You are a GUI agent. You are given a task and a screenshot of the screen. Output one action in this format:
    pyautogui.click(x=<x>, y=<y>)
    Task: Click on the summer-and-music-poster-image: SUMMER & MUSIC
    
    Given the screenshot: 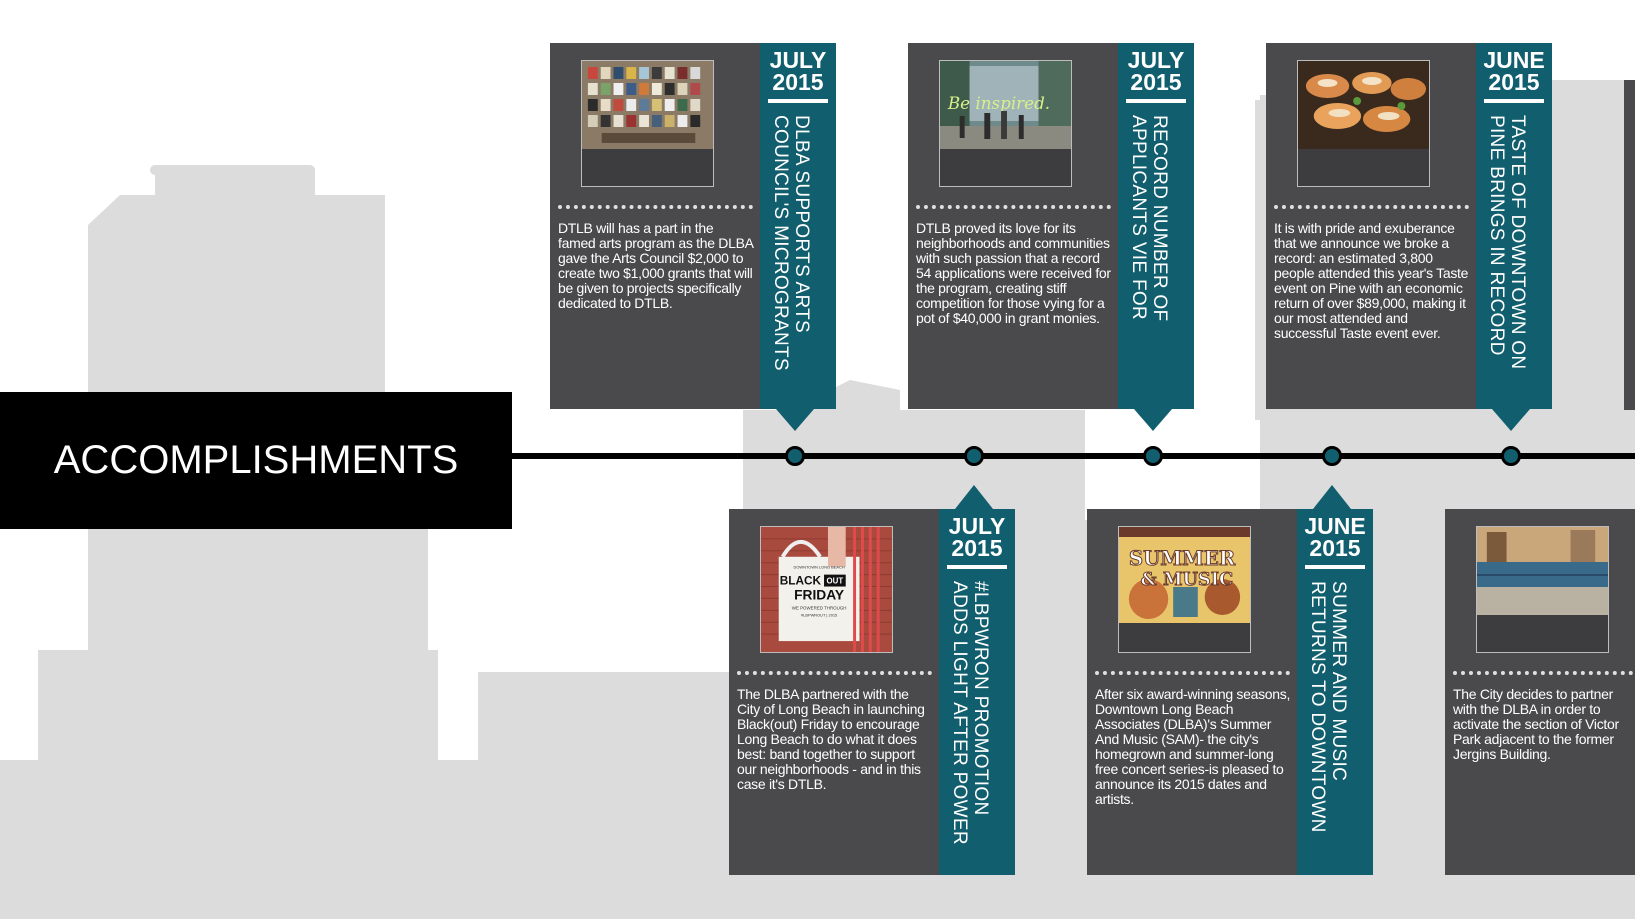 What is the action you would take?
    pyautogui.click(x=1184, y=575)
    